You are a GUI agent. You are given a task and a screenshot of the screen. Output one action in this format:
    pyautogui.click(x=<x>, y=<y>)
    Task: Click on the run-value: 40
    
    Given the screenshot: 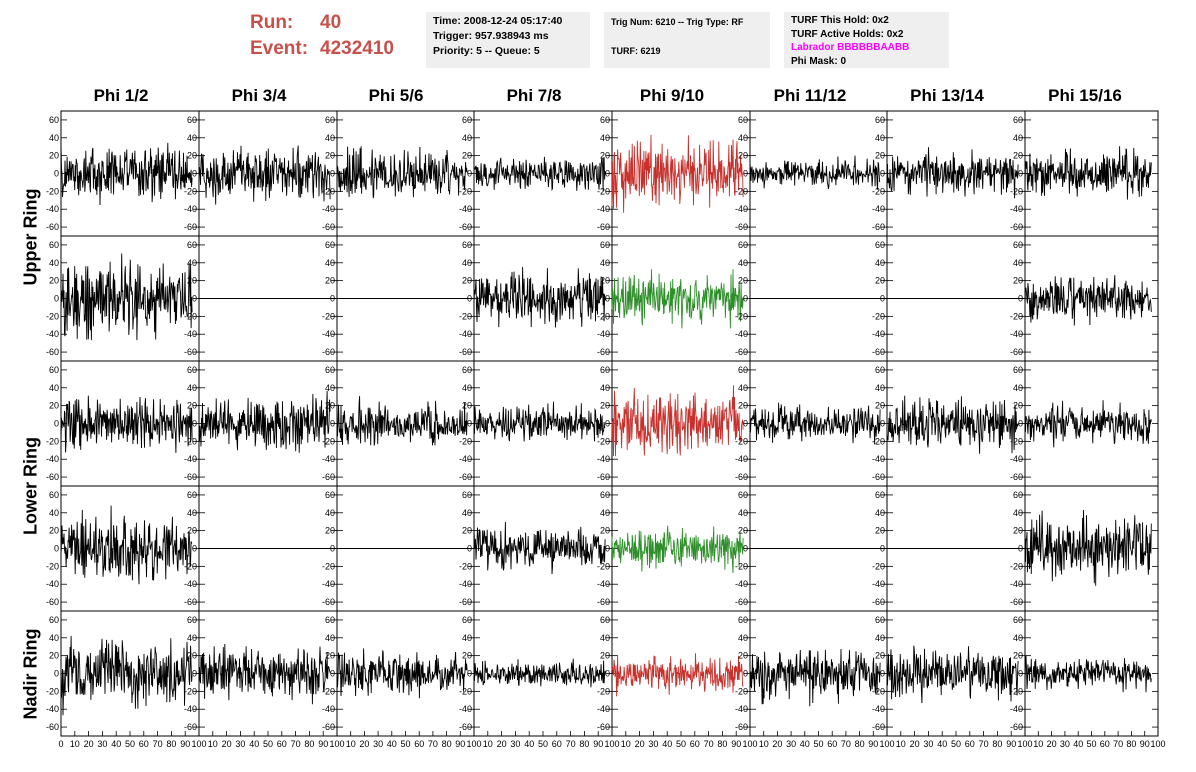 What is the action you would take?
    pyautogui.click(x=331, y=22)
    